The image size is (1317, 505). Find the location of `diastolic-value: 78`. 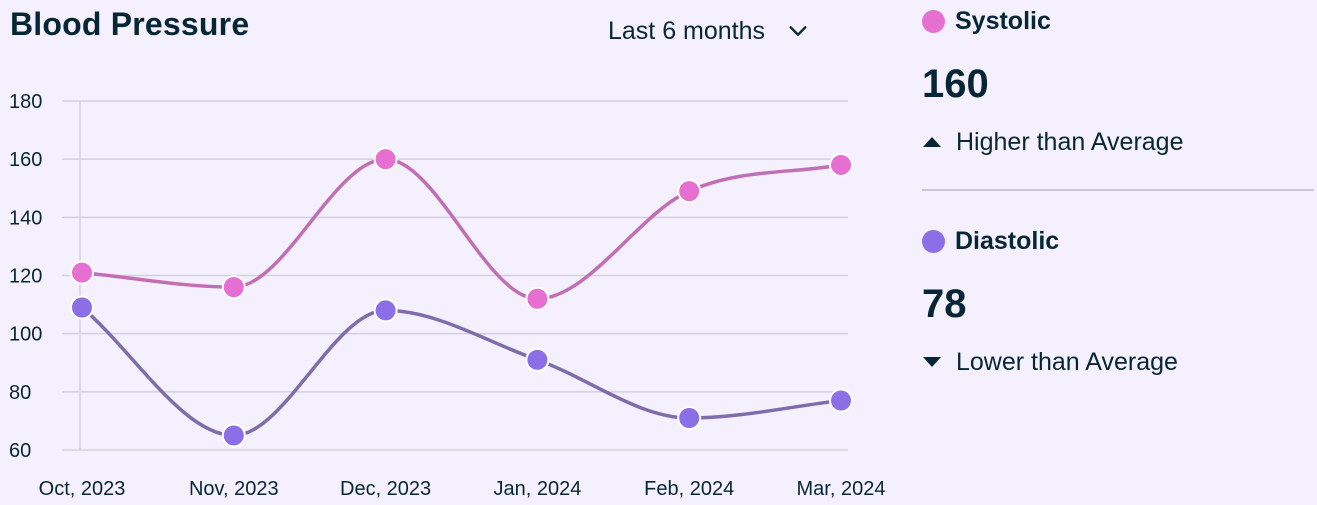

diastolic-value: 78 is located at coordinates (944, 304).